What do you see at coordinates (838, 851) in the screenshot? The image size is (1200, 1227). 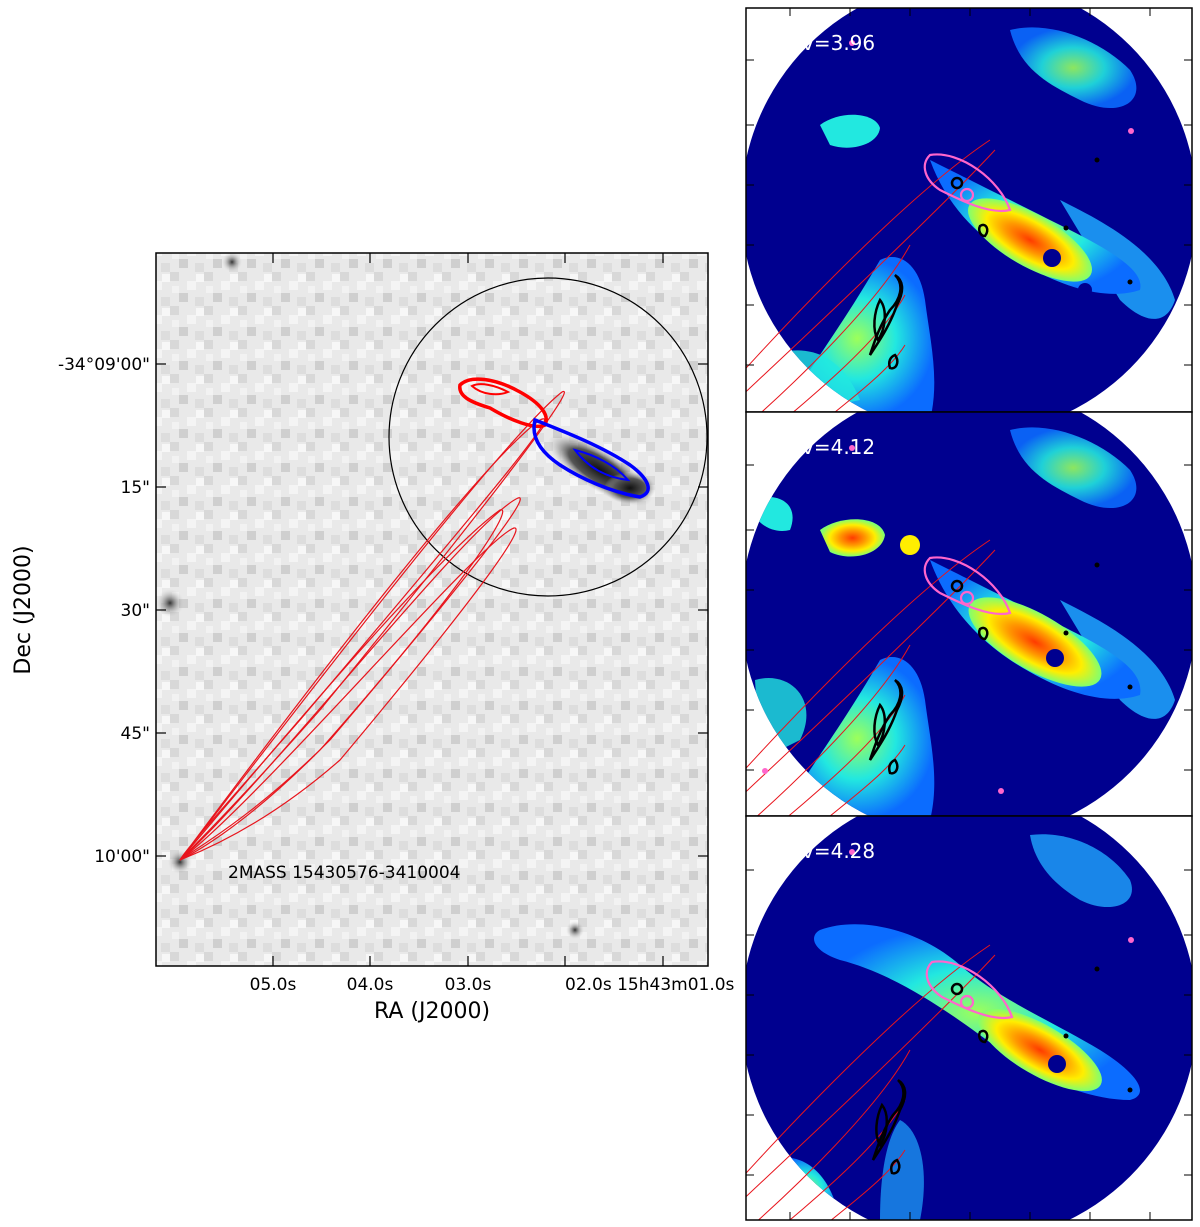 I see `velocity-label: v=4.28` at bounding box center [838, 851].